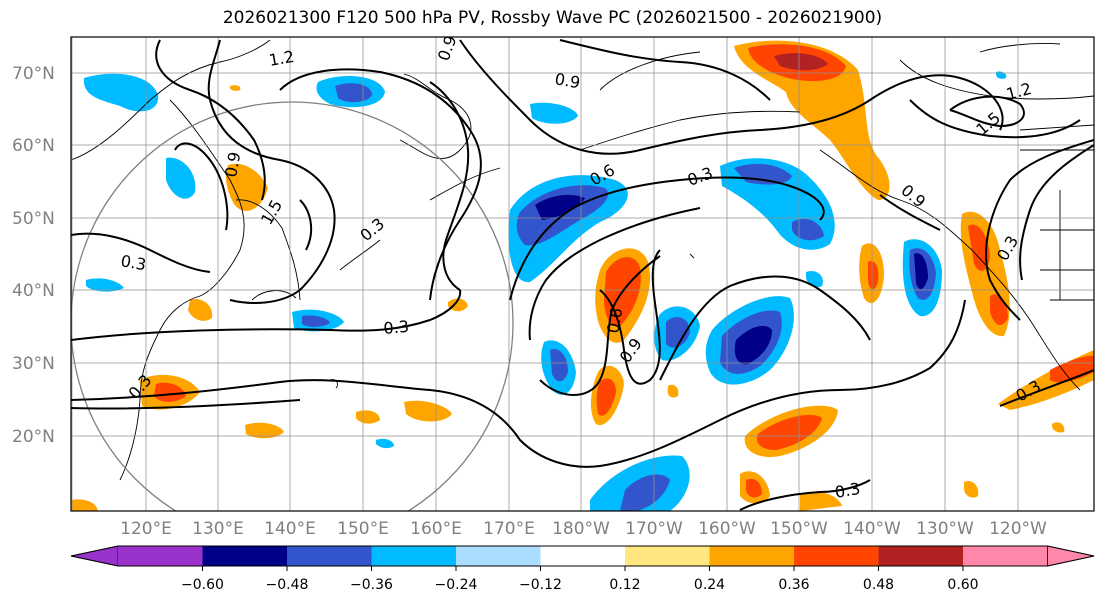 The width and height of the screenshot is (1105, 604). Describe the element at coordinates (371, 585) in the screenshot. I see `colorbar-tick-label: −0.36` at that location.